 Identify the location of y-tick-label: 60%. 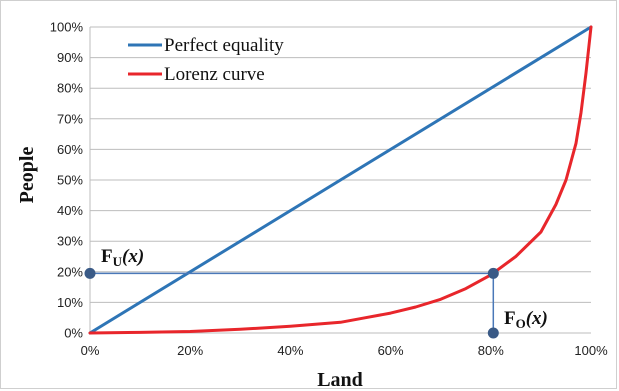
(70, 149).